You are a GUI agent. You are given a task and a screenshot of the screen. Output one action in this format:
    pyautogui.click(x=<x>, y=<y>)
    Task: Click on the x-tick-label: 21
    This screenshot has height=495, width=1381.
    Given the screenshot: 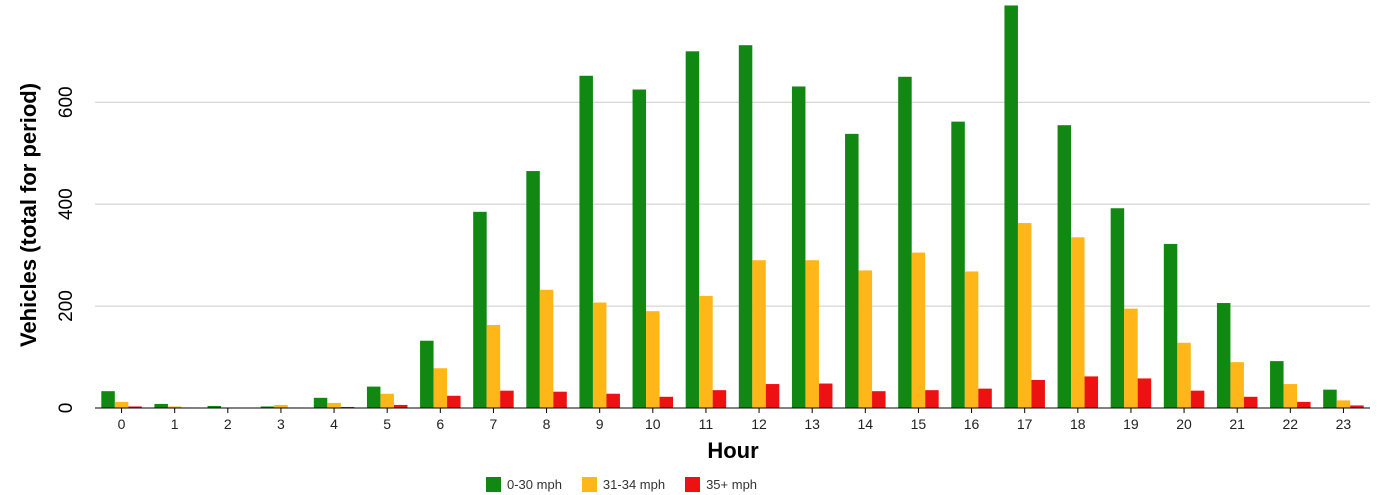 What is the action you would take?
    pyautogui.click(x=1237, y=424)
    